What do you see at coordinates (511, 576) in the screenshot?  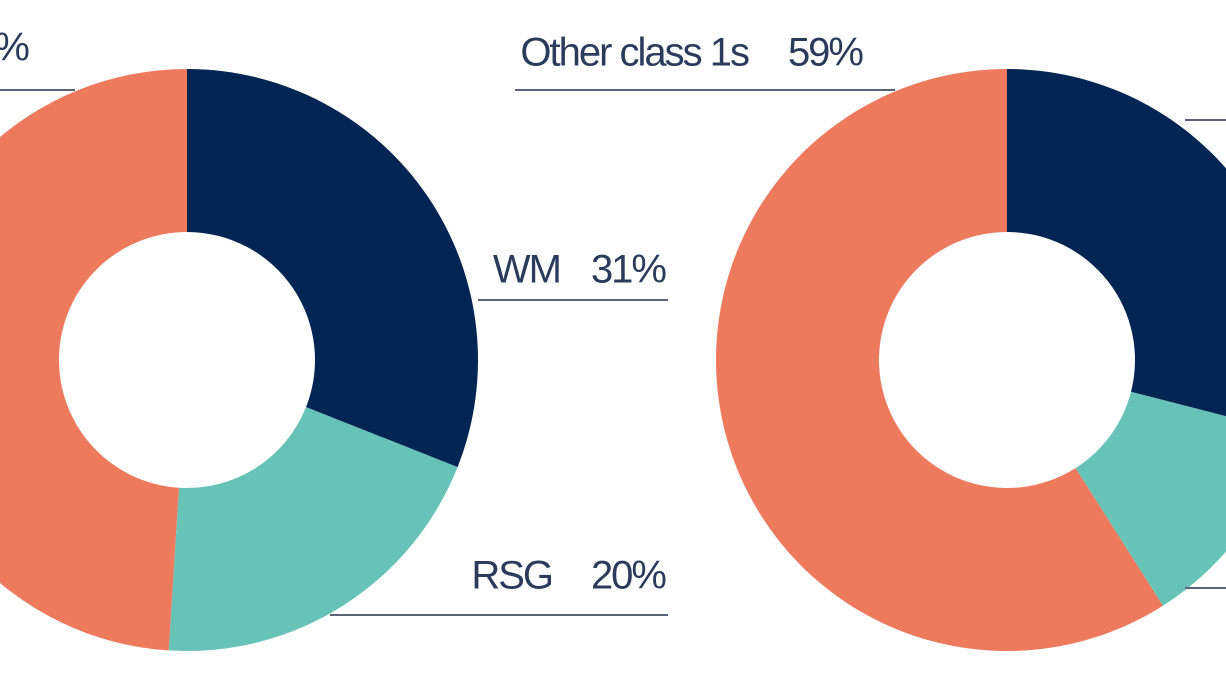 I see `slice-label: RSG` at bounding box center [511, 576].